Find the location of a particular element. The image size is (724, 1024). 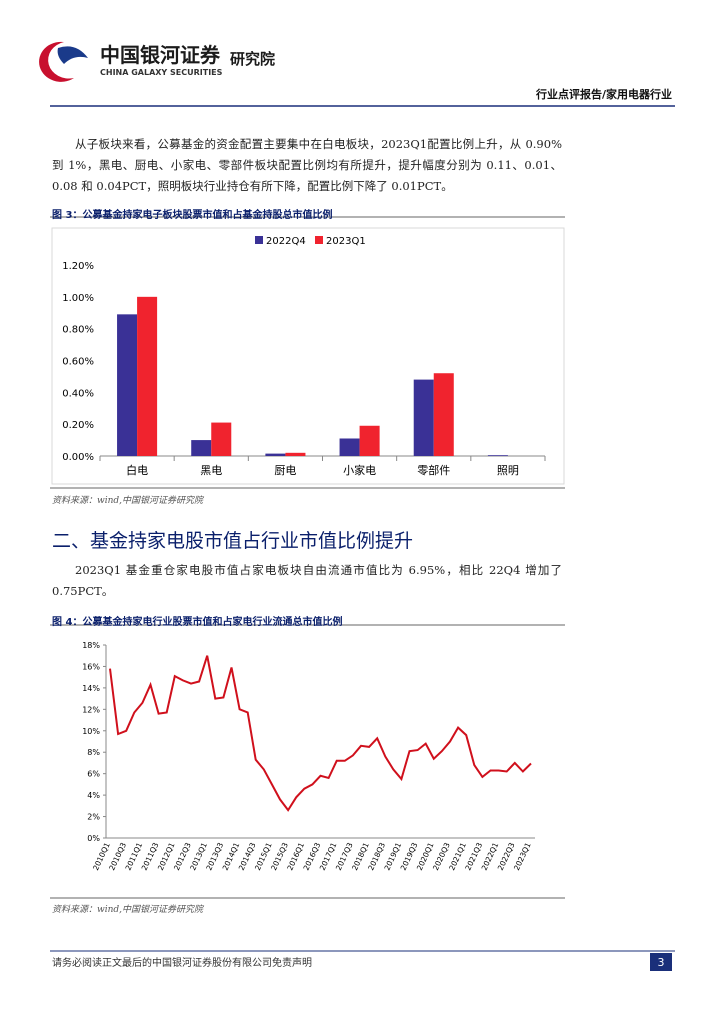

y-tick-label: 0.60% is located at coordinates (78, 362).